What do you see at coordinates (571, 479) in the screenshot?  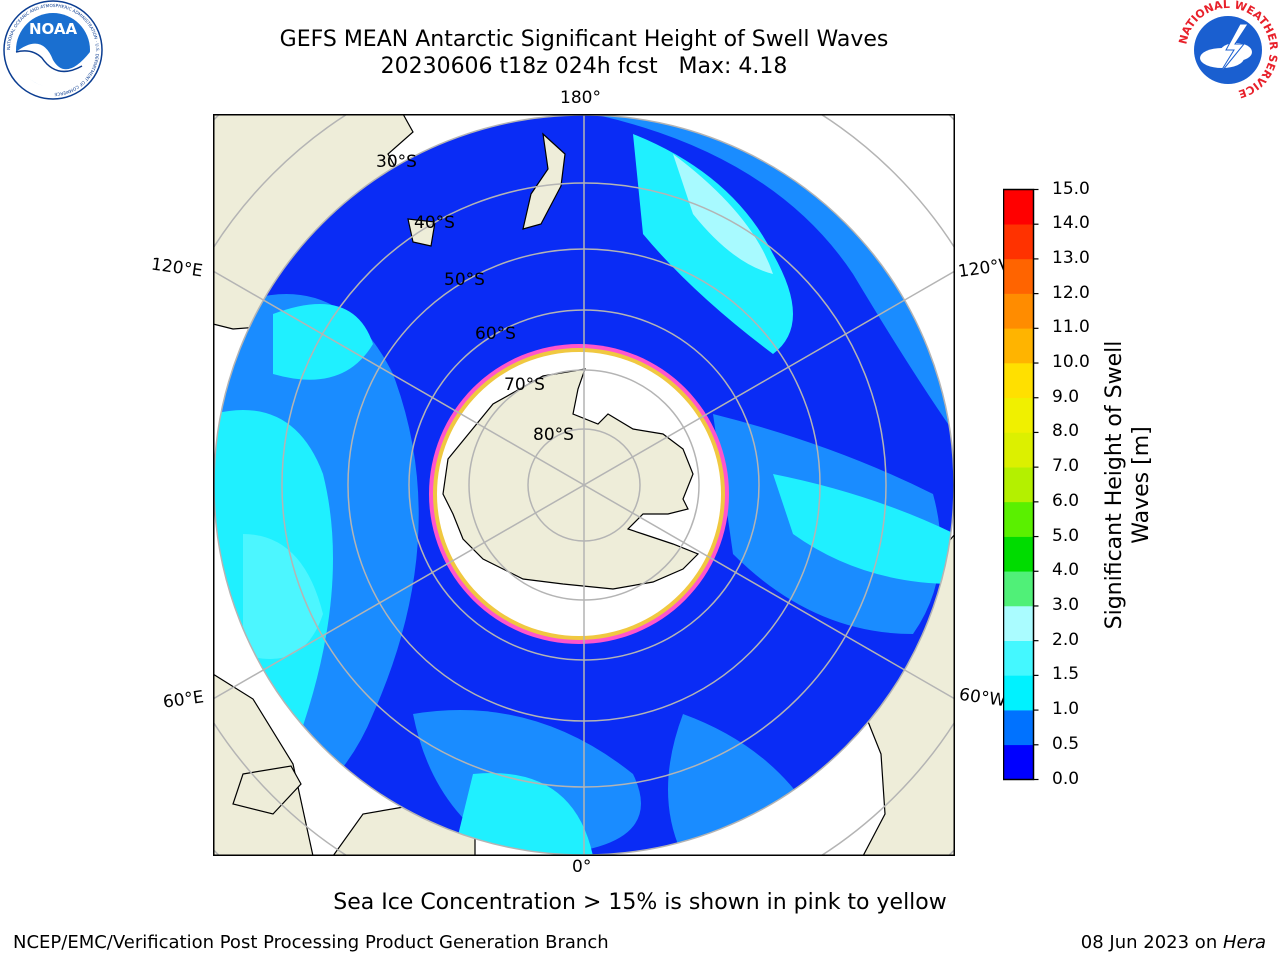 I see `land-antarctica` at bounding box center [571, 479].